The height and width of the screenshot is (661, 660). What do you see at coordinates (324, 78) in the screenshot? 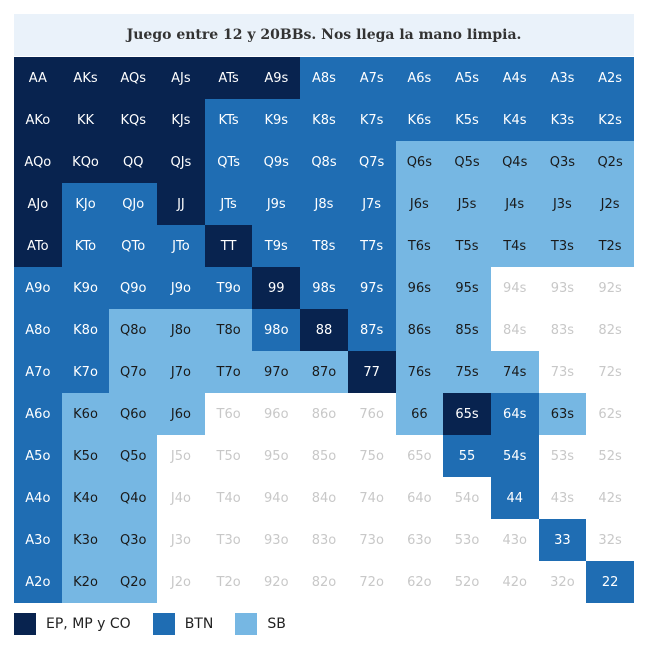
I see `hand-cell: A8s` at bounding box center [324, 78].